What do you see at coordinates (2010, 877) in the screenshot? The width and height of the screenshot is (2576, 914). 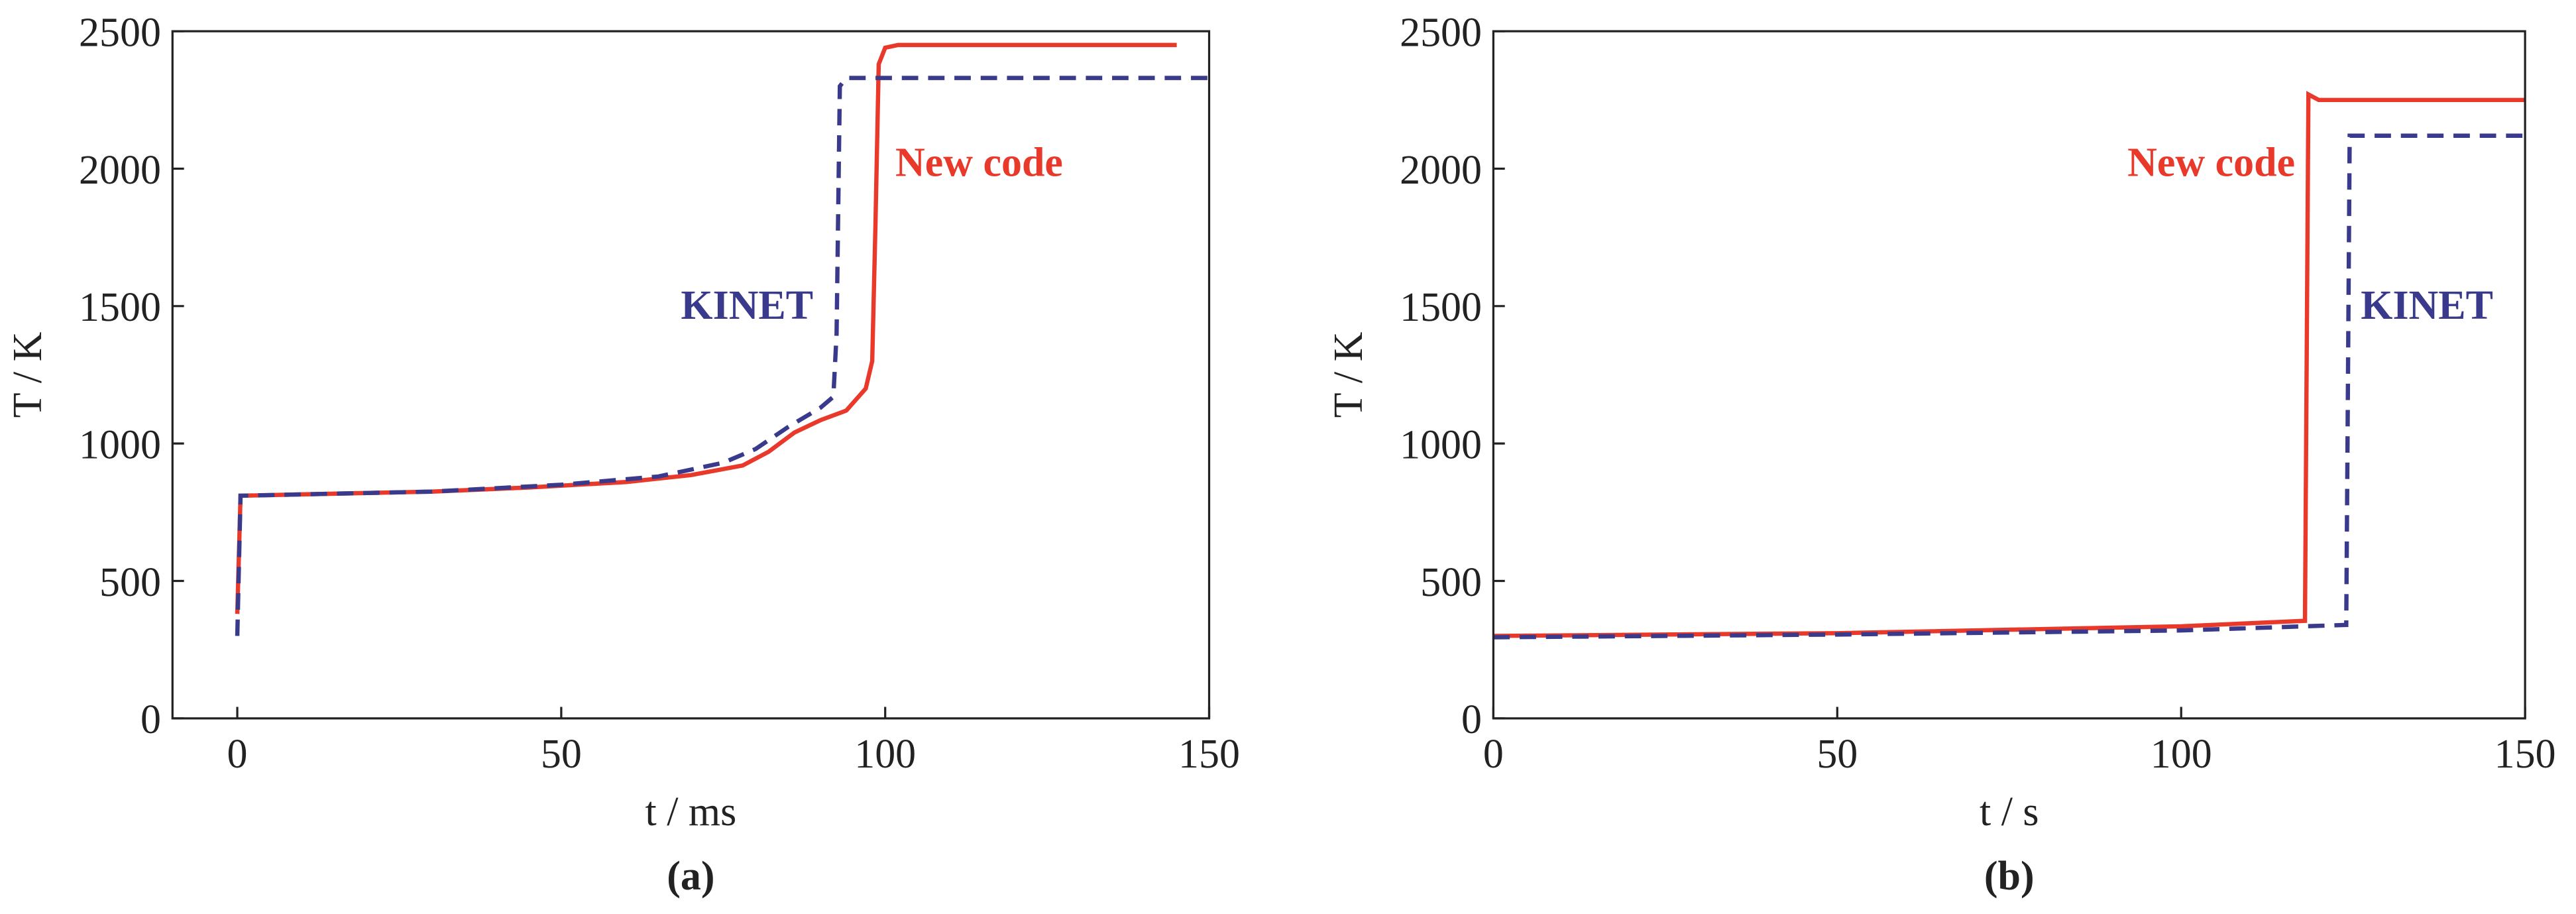 I see `panel-label: (b)` at bounding box center [2010, 877].